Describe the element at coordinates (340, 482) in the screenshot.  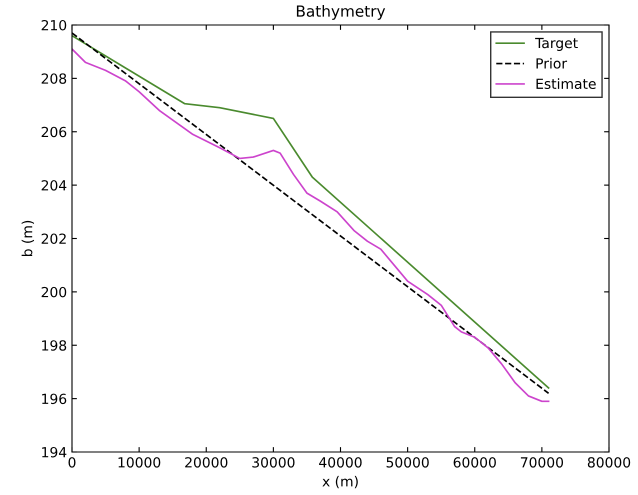
I see `x-axis-title: x (m)` at that location.